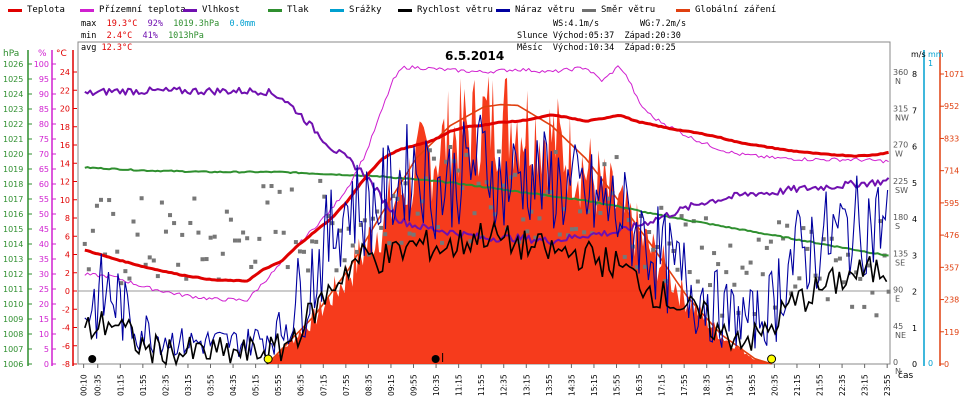 The image size is (966, 400). What do you see at coordinates (583, 48) in the screenshot?
I see `moon-rise: Východ:10:34` at bounding box center [583, 48].